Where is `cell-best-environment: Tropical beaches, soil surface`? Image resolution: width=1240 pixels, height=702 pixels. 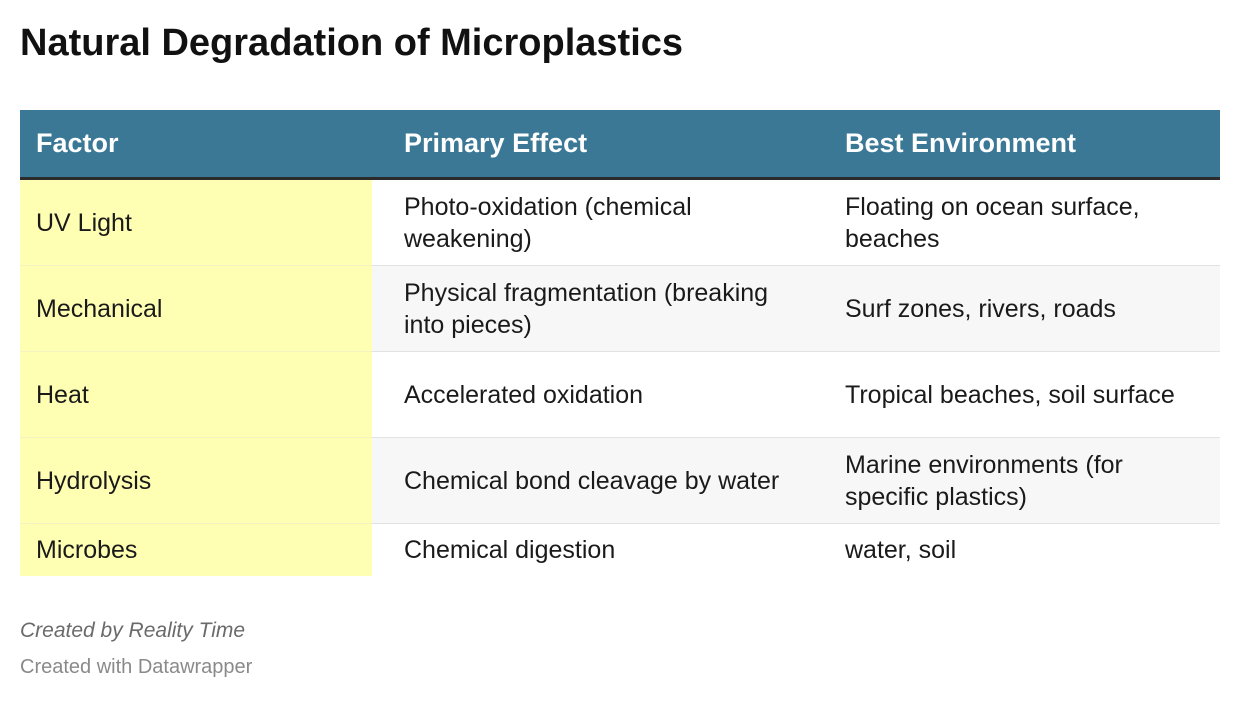 cell-best-environment: Tropical beaches, soil surface is located at coordinates (1016, 394).